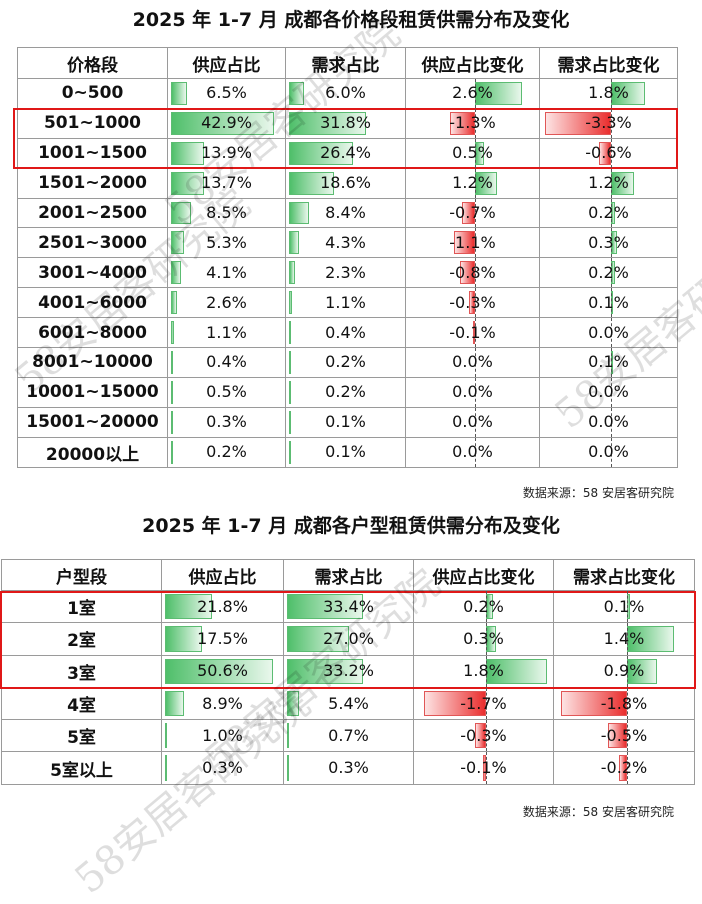 The height and width of the screenshot is (904, 702). What do you see at coordinates (345, 93) in the screenshot?
I see `demand-cell: 6.0%` at bounding box center [345, 93].